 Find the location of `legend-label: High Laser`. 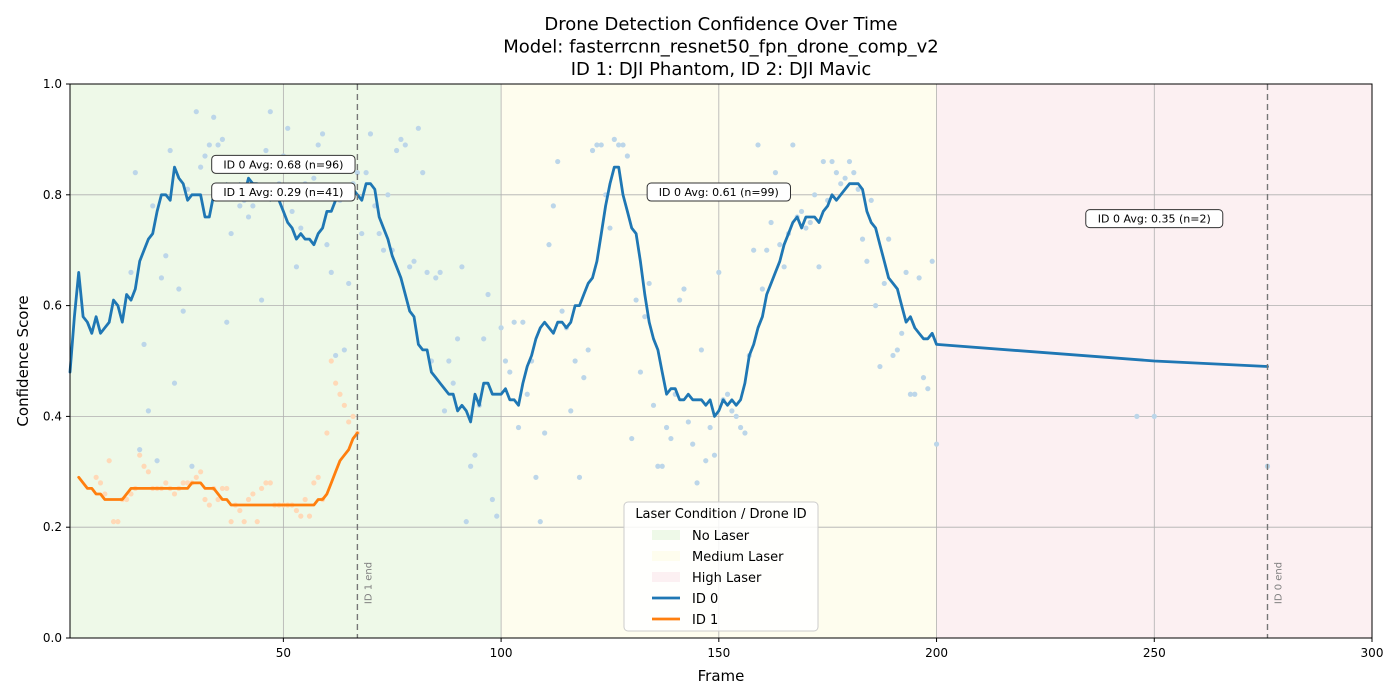

legend-label: High Laser is located at coordinates (727, 578).